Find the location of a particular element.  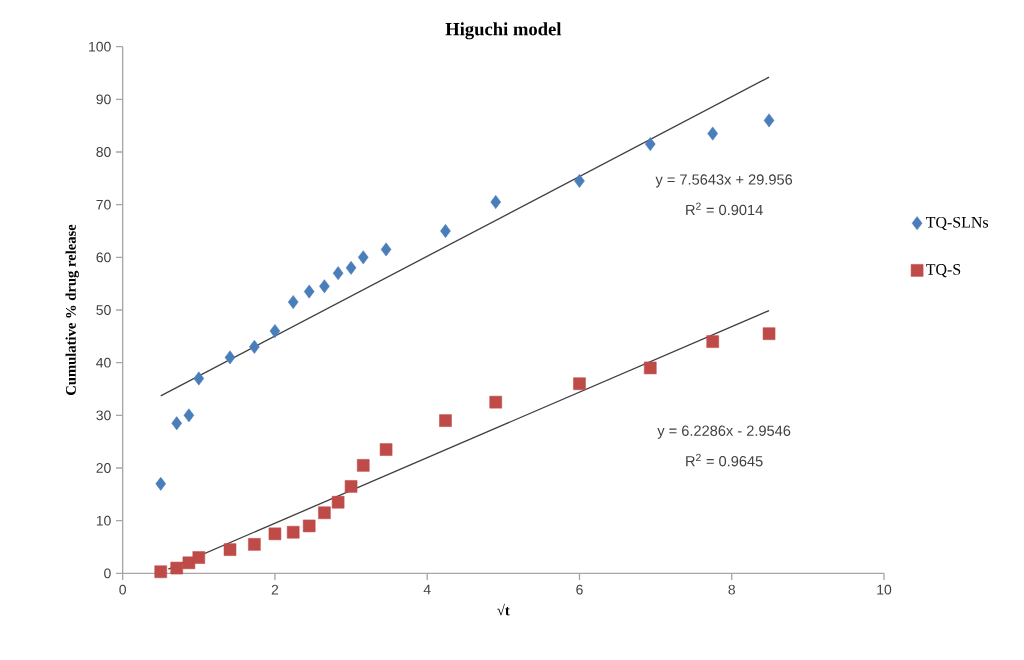

legend-label: TQ-S is located at coordinates (943, 271).